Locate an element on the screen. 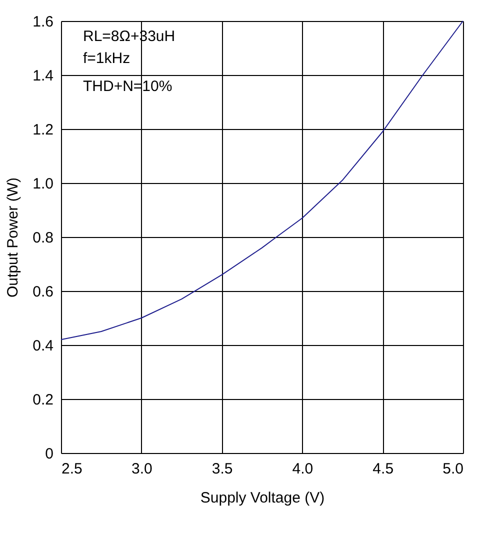 The width and height of the screenshot is (503, 534). x-tick-label: 3.0 is located at coordinates (141, 469).